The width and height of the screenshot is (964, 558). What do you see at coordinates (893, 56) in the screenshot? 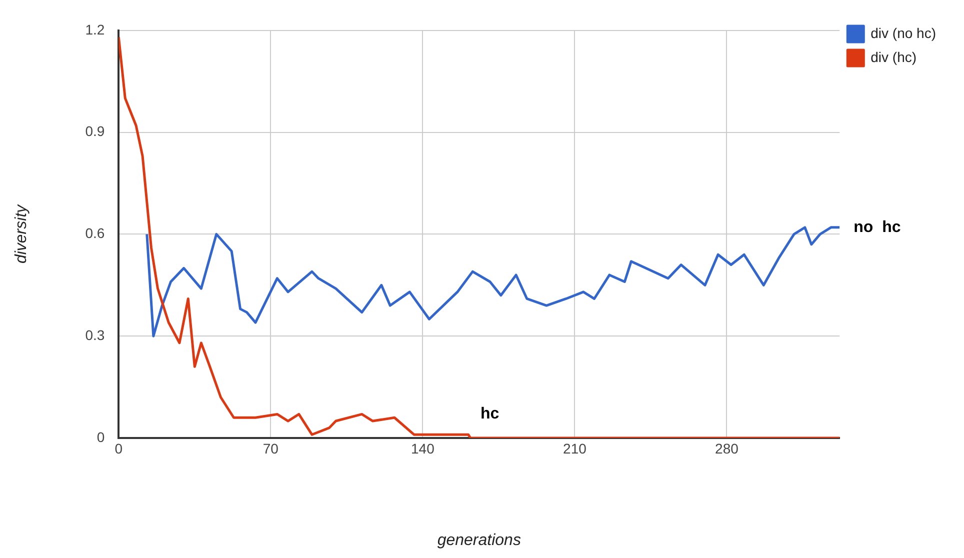
I see `legend-label: div (hc)` at bounding box center [893, 56].